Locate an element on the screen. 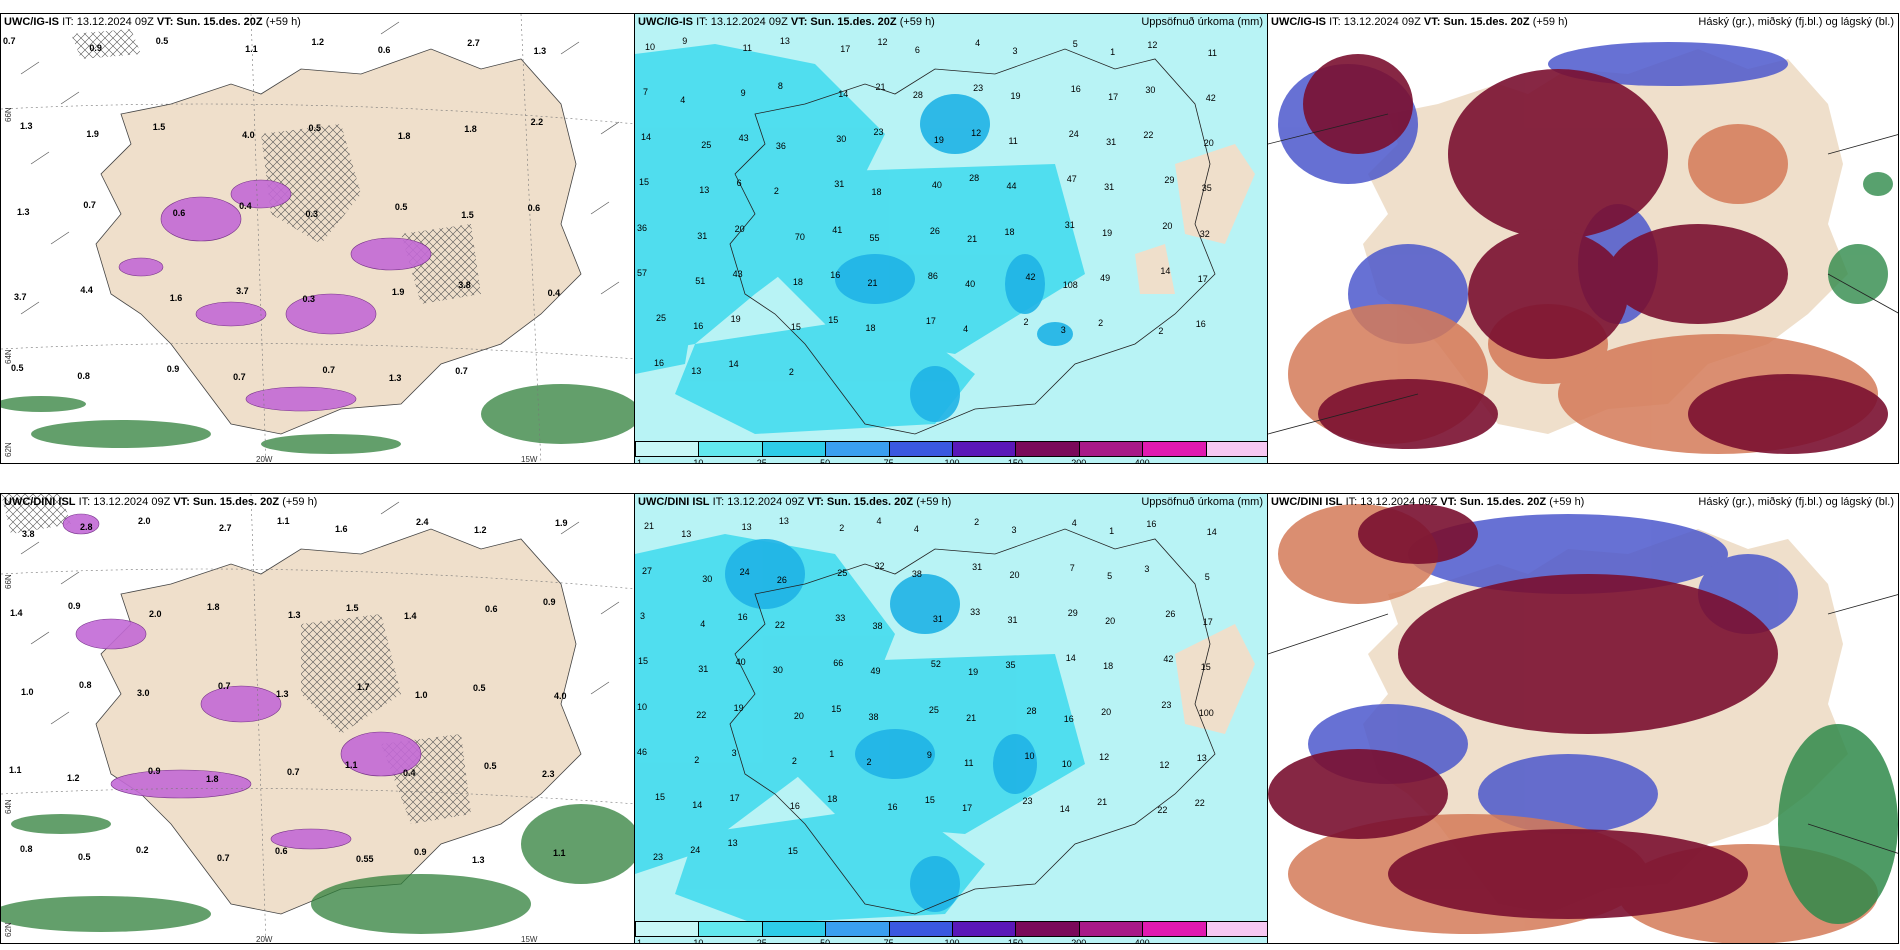 The height and width of the screenshot is (950, 1900). value-label: 16 is located at coordinates (835, 274).